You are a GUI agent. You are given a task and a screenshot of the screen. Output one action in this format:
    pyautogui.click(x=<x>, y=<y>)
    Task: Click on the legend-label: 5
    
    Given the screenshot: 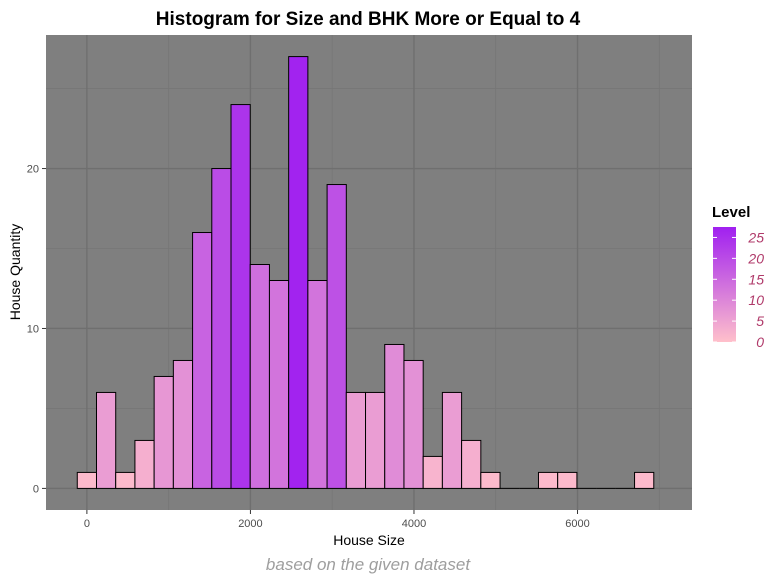 What is the action you would take?
    pyautogui.click(x=760, y=321)
    